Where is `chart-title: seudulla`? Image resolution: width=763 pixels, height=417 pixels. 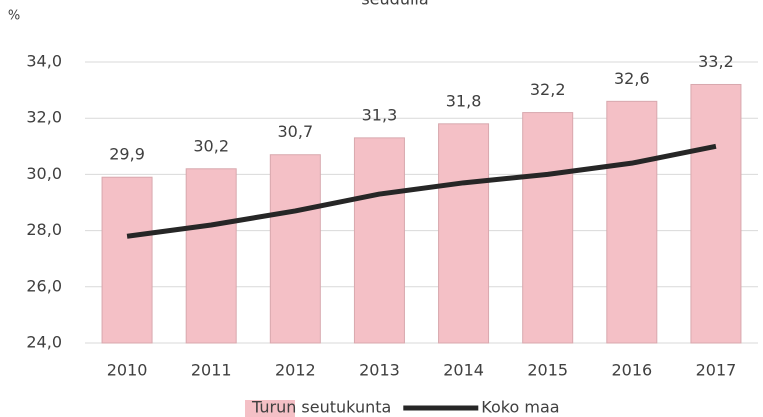 chart-title: seudulla is located at coordinates (394, 4).